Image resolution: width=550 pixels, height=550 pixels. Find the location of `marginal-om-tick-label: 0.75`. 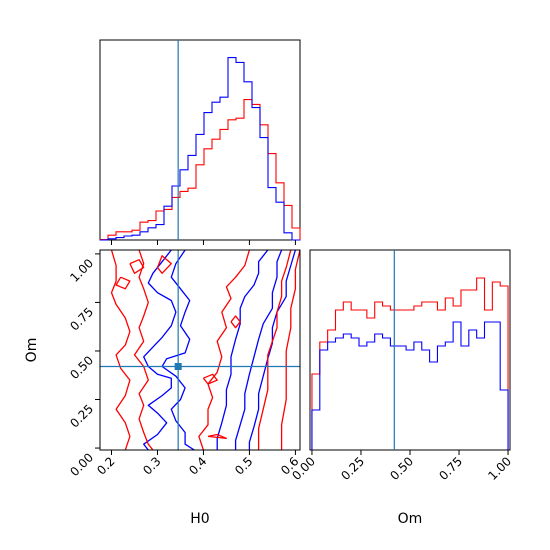

marginal-om-tick-label: 0.75 is located at coordinates (450, 468).